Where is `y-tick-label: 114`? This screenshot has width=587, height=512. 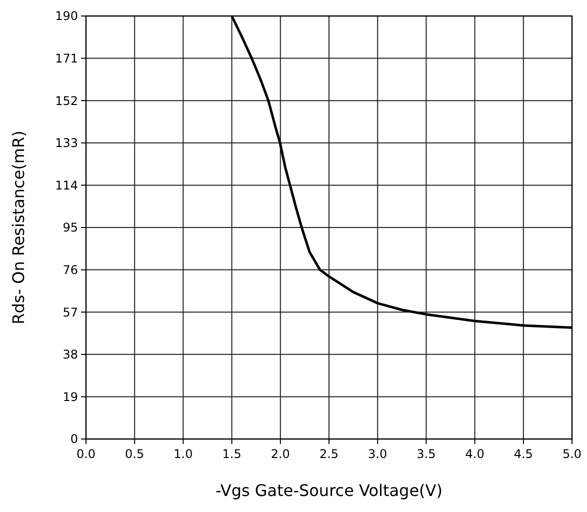
y-tick-label: 114 is located at coordinates (66, 185).